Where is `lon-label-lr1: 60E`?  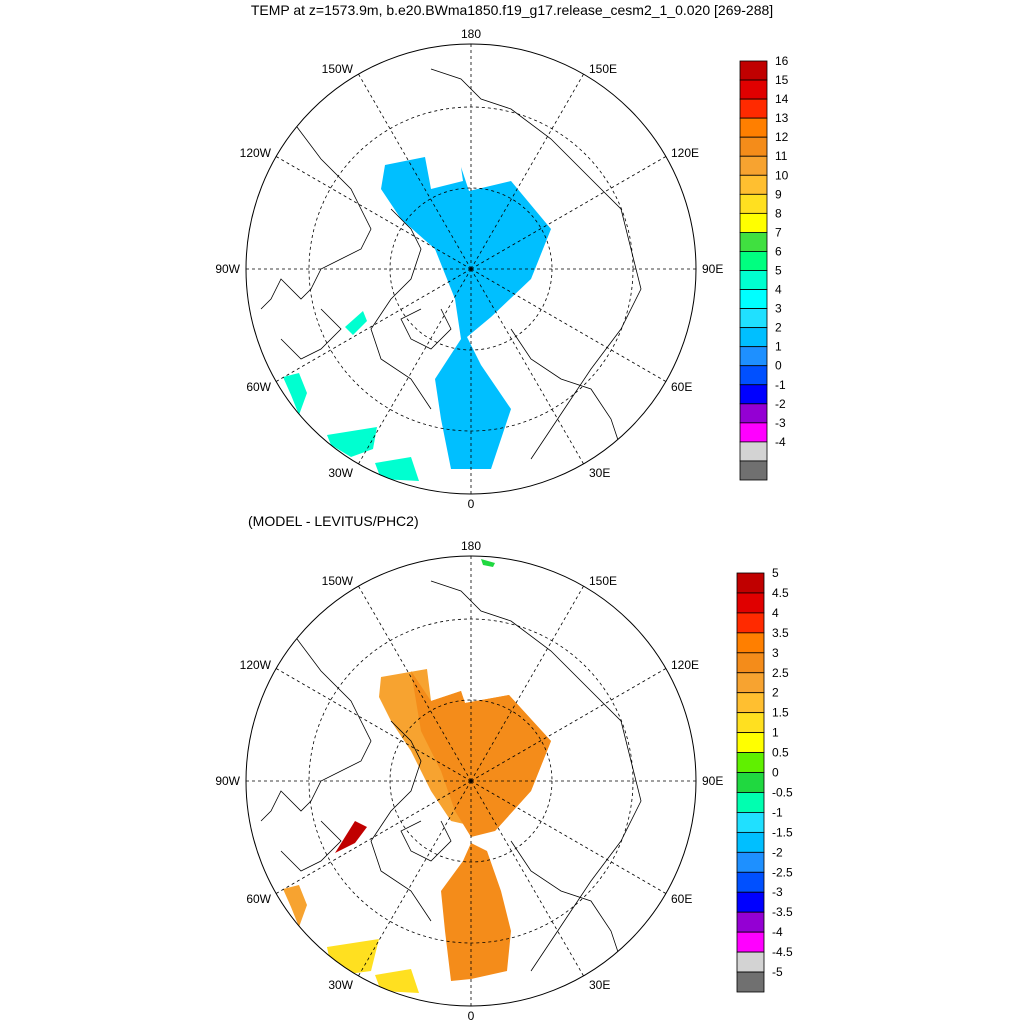 lon-label-lr1: 60E is located at coordinates (681, 899).